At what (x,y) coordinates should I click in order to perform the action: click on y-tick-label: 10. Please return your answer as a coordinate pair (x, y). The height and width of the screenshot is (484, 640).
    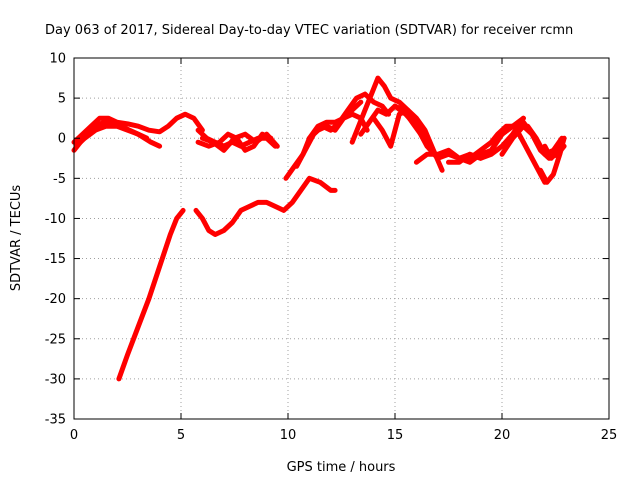
    Looking at the image, I should click on (57, 59).